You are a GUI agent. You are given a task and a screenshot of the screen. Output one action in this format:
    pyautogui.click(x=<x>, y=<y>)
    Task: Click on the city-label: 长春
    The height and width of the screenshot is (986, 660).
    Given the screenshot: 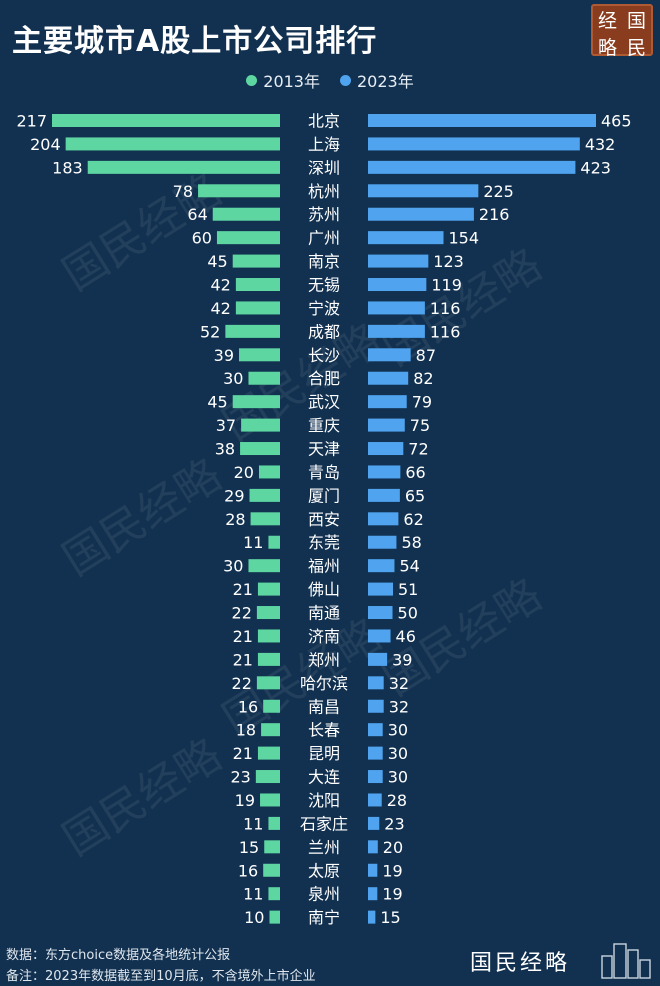 What is the action you would take?
    pyautogui.click(x=324, y=730)
    